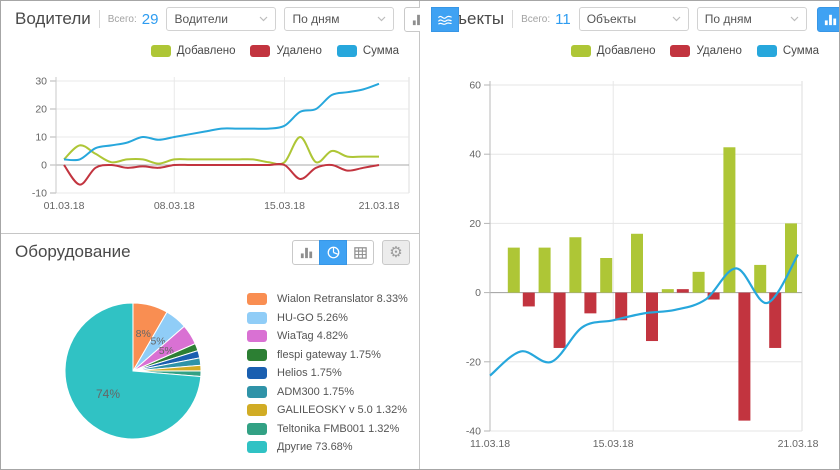  I want to click on drivers-period-select: По дням, so click(339, 19).